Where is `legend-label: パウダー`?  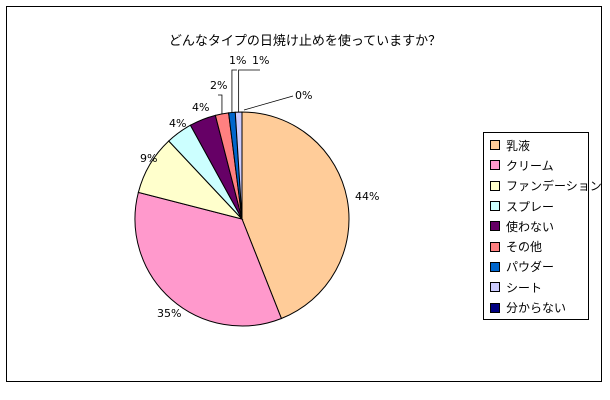
legend-label: パウダー is located at coordinates (530, 267).